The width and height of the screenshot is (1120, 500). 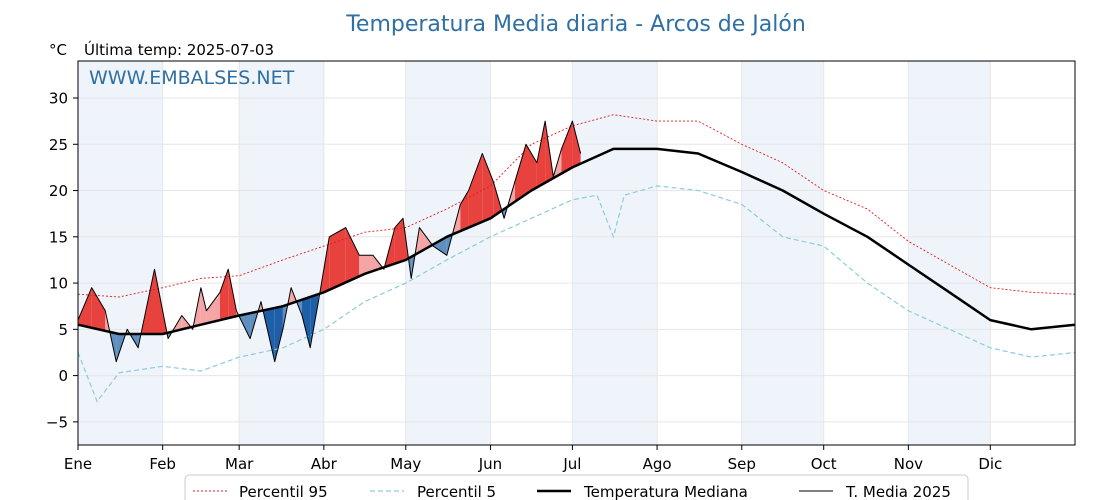 What do you see at coordinates (405, 464) in the screenshot?
I see `x-tick-label: May` at bounding box center [405, 464].